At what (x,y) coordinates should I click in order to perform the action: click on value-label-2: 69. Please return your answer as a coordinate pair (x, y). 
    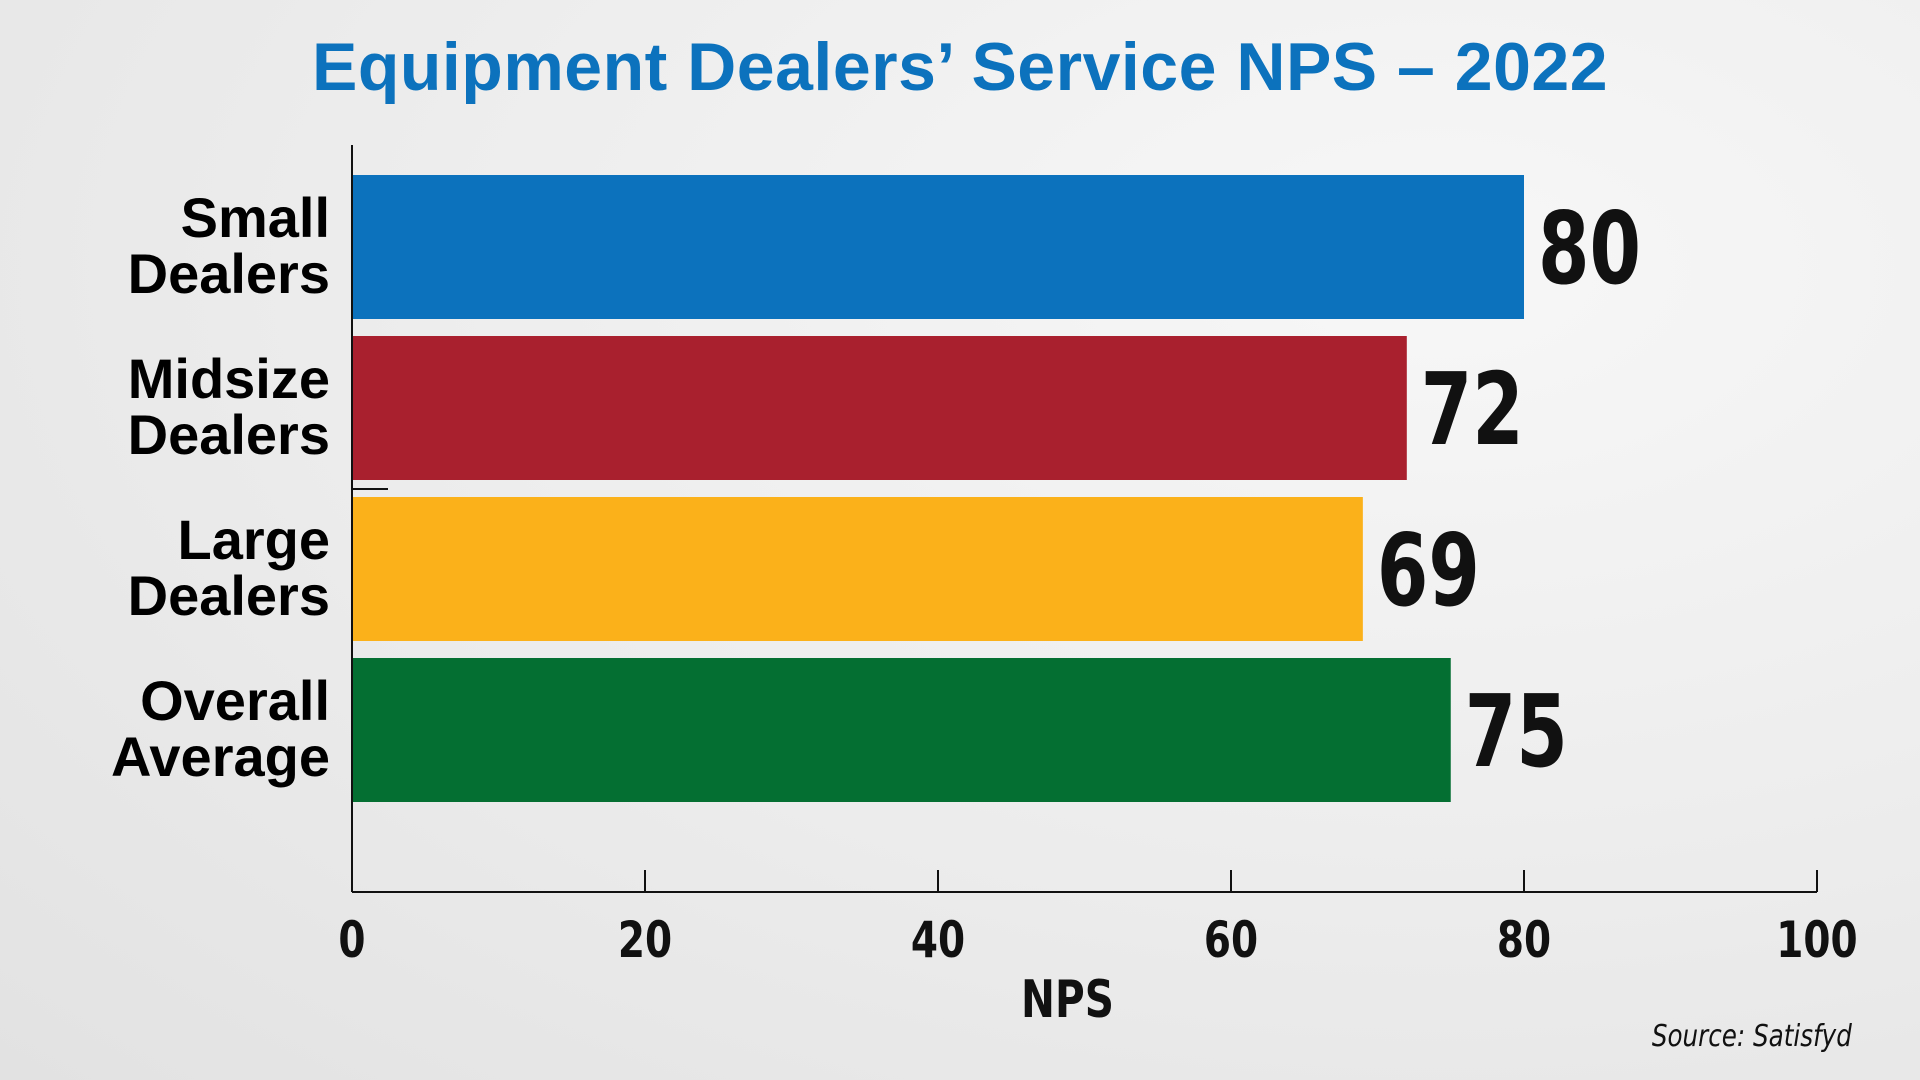
    Looking at the image, I should click on (1428, 570).